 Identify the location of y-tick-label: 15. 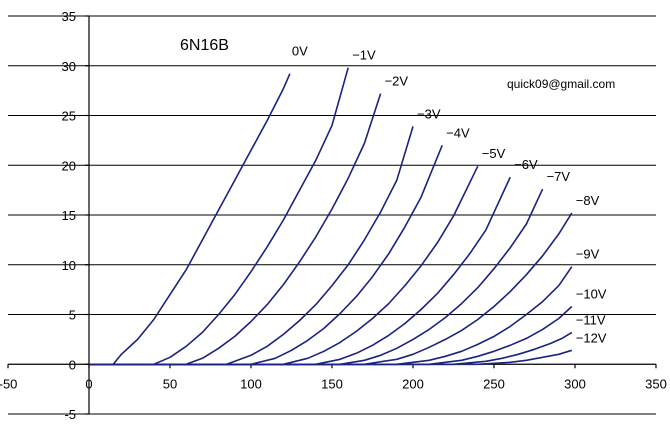
(69, 215).